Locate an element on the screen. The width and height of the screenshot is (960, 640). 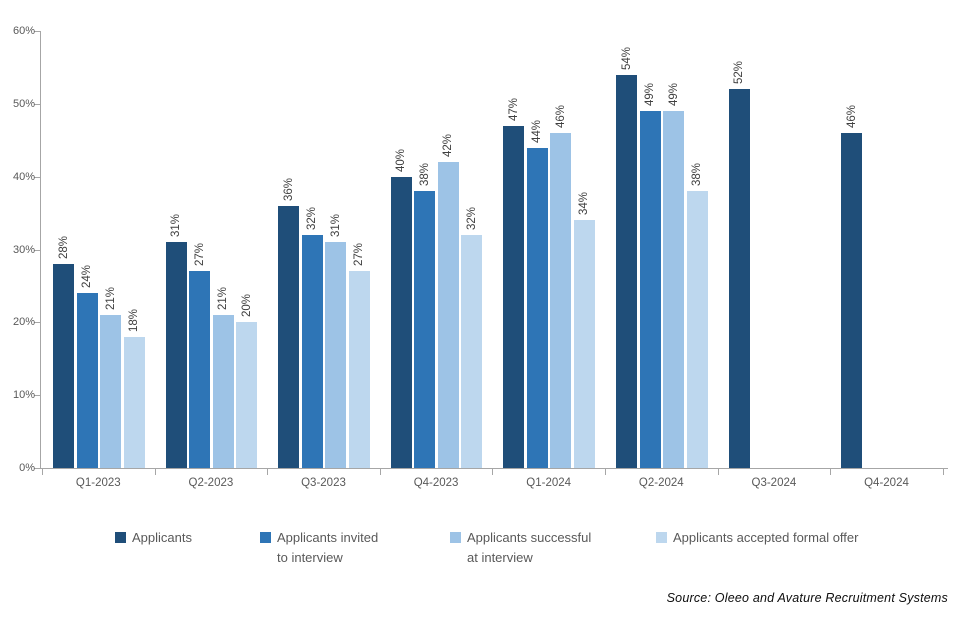
bar-value-label: 20% is located at coordinates (246, 306).